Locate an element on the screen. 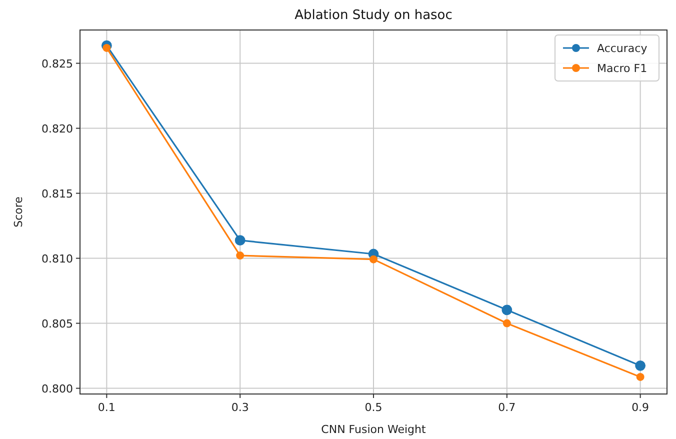 This screenshot has height=439, width=676. x-tick-label: 0.1 is located at coordinates (107, 407).